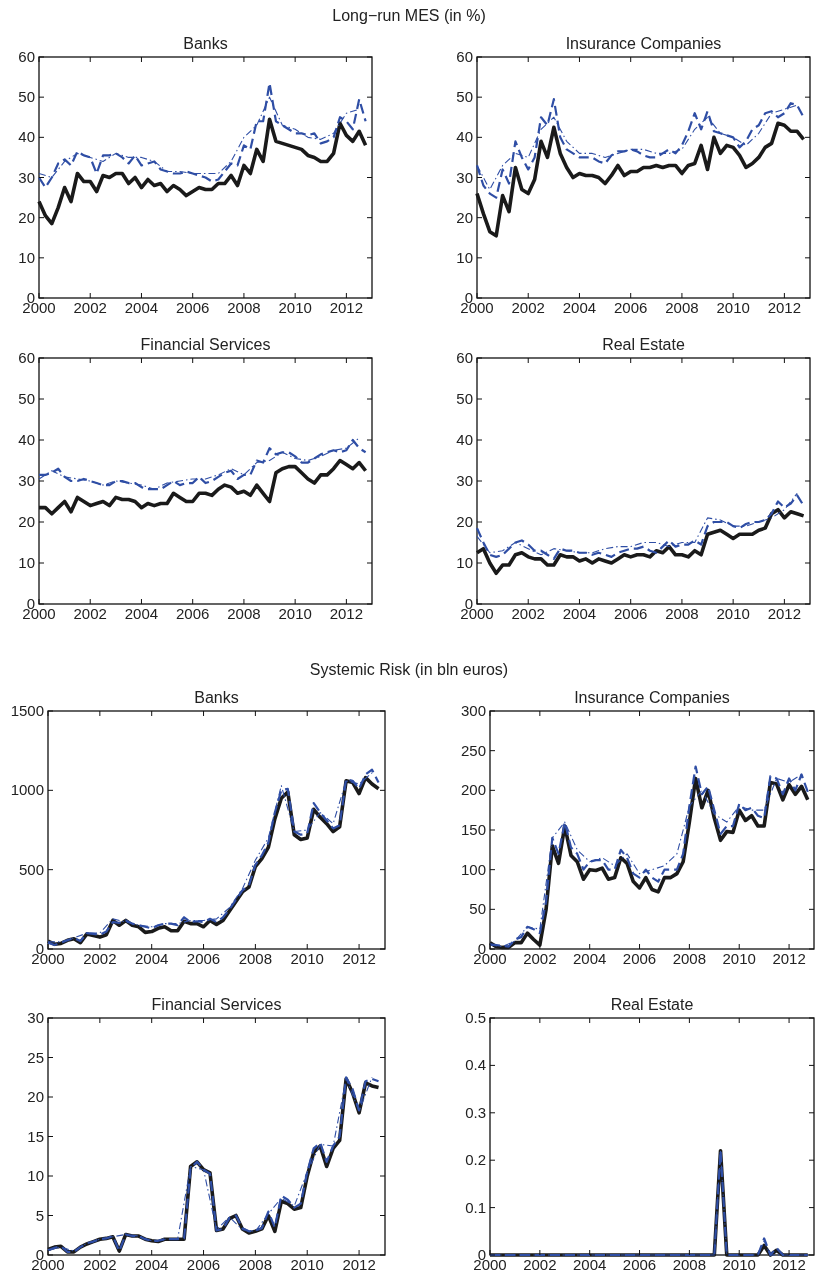 The height and width of the screenshot is (1280, 818). What do you see at coordinates (475, 1017) in the screenshot?
I see `y-tick-label: 0.5` at bounding box center [475, 1017].